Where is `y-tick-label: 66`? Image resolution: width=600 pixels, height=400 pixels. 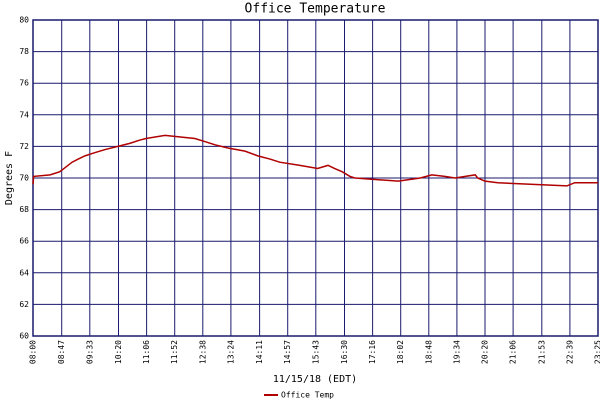 y-tick-label: 66 is located at coordinates (24, 241).